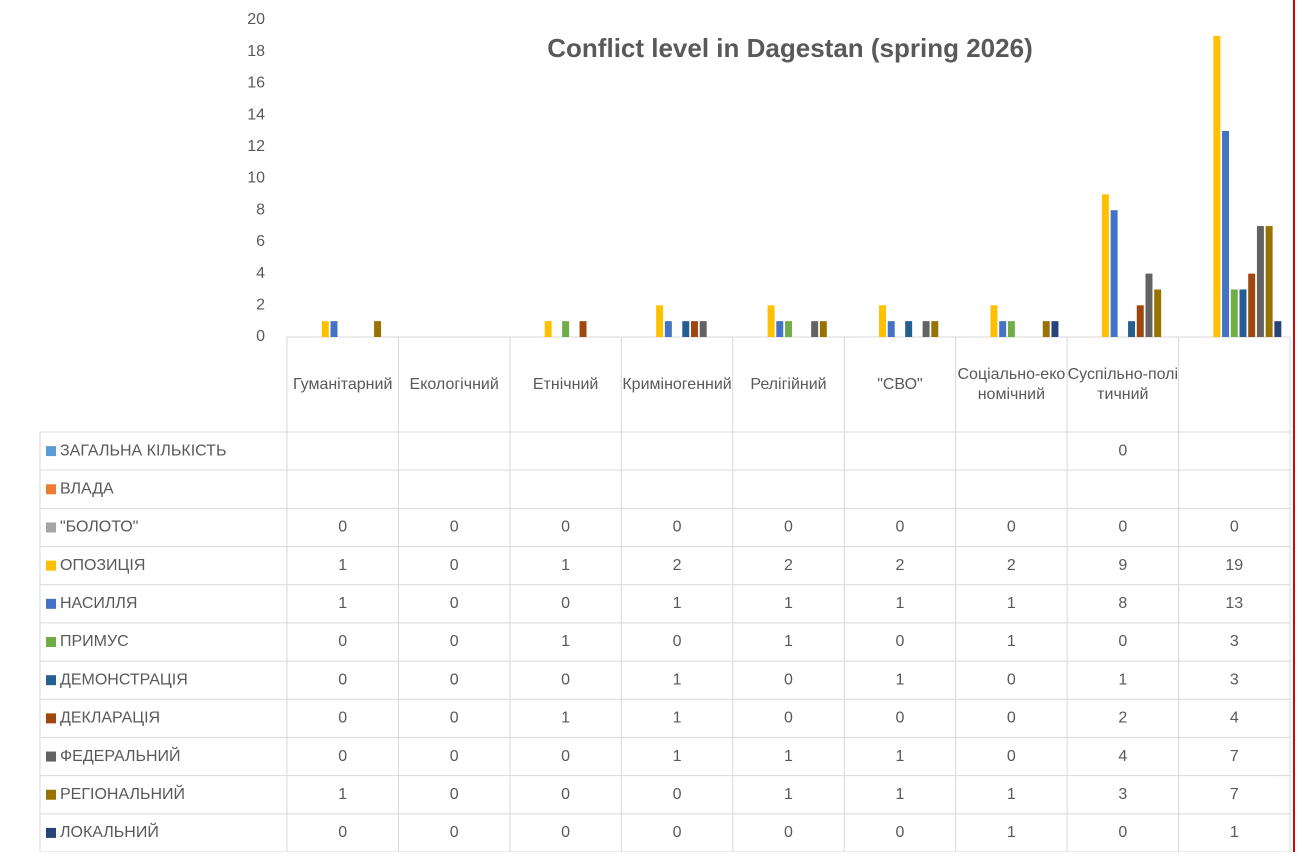  What do you see at coordinates (99, 527) in the screenshot?
I see `legend-label: "БОЛОТО"` at bounding box center [99, 527].